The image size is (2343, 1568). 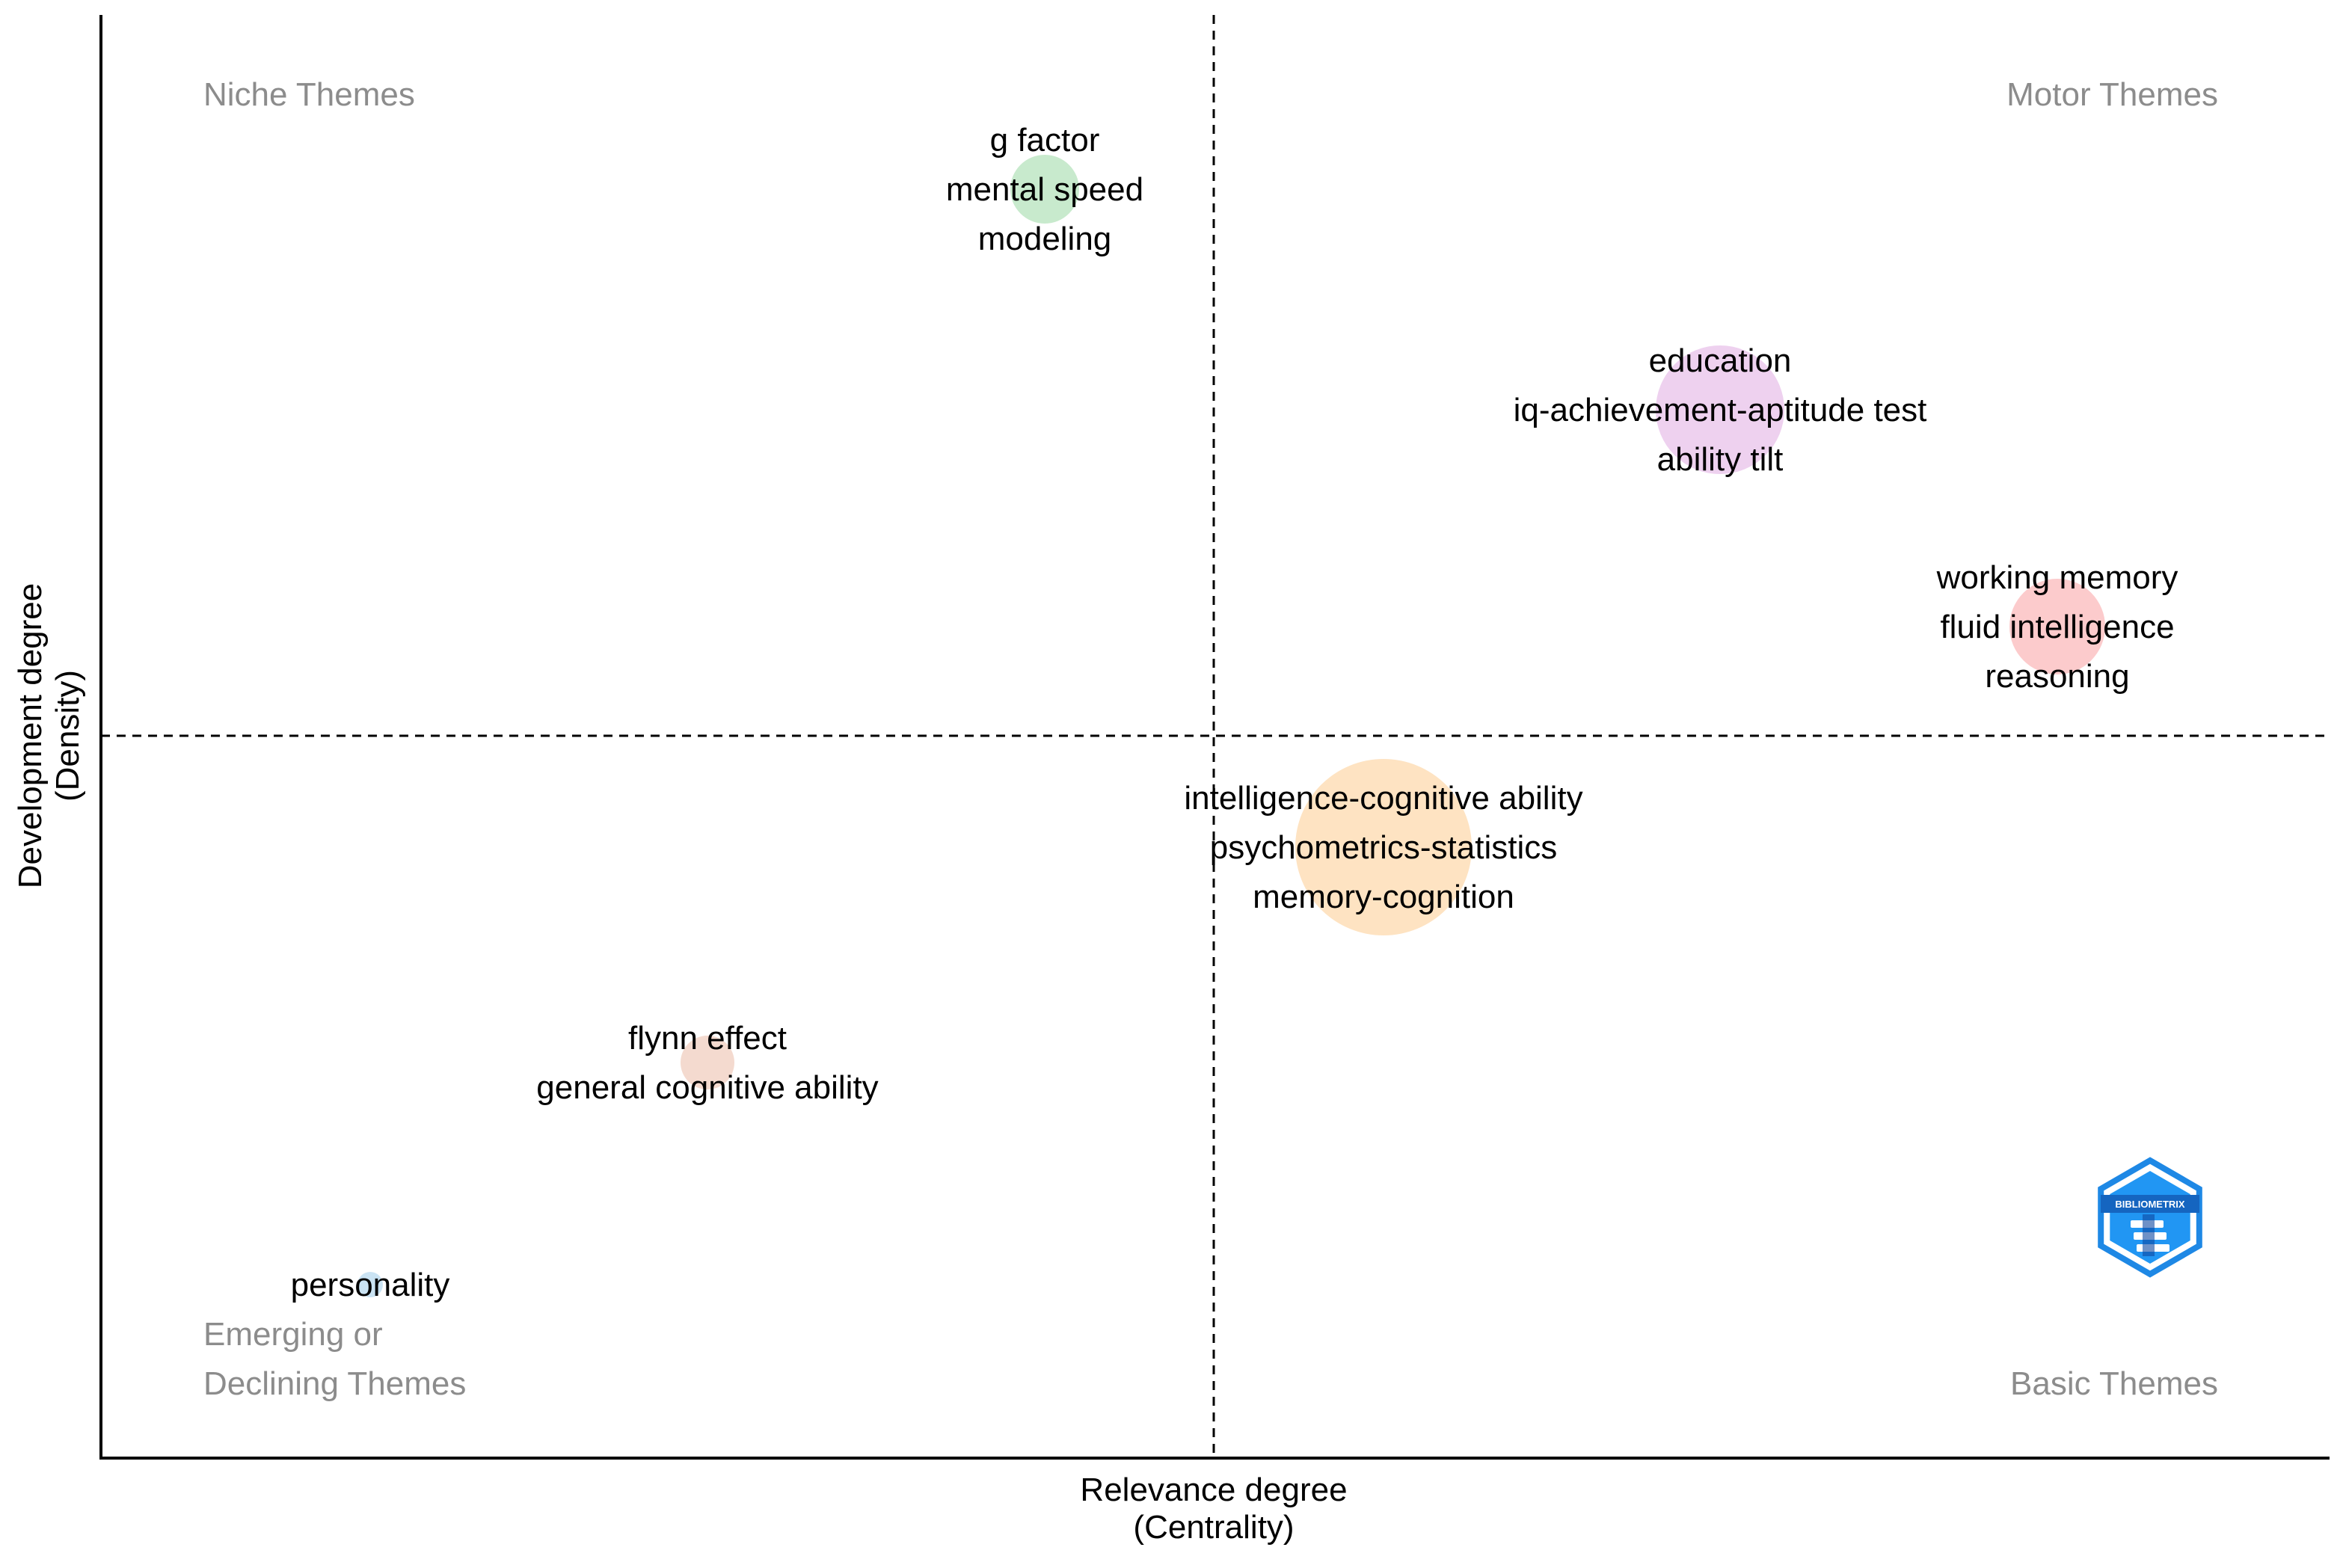 What do you see at coordinates (67, 736) in the screenshot?
I see `y-axis-title-1: (Density)` at bounding box center [67, 736].